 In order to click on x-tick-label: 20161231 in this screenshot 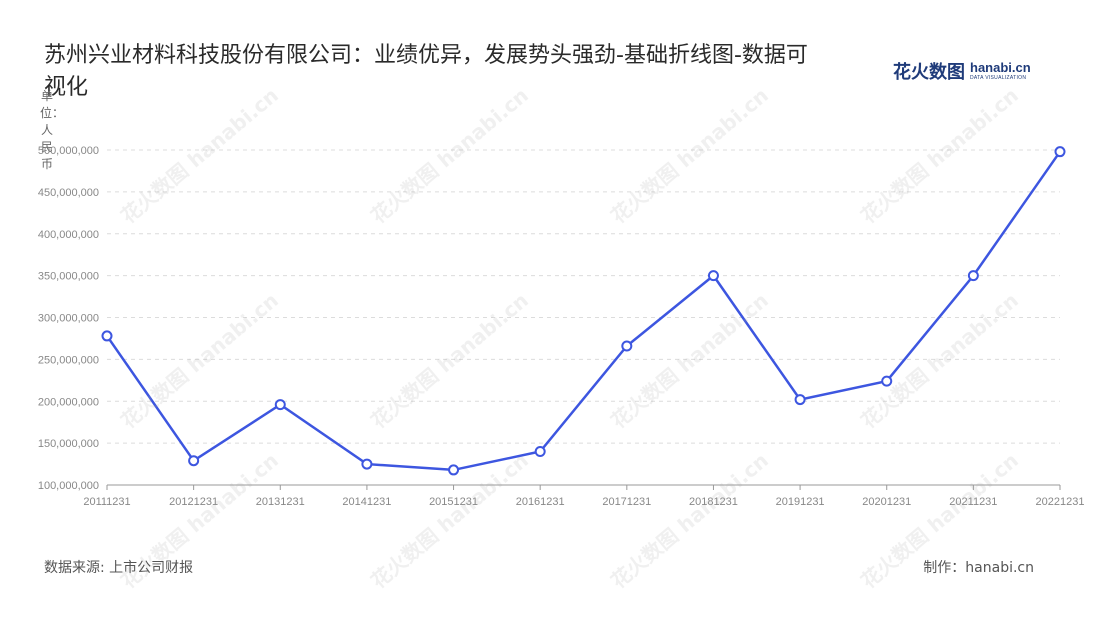, I will do `click(540, 502)`.